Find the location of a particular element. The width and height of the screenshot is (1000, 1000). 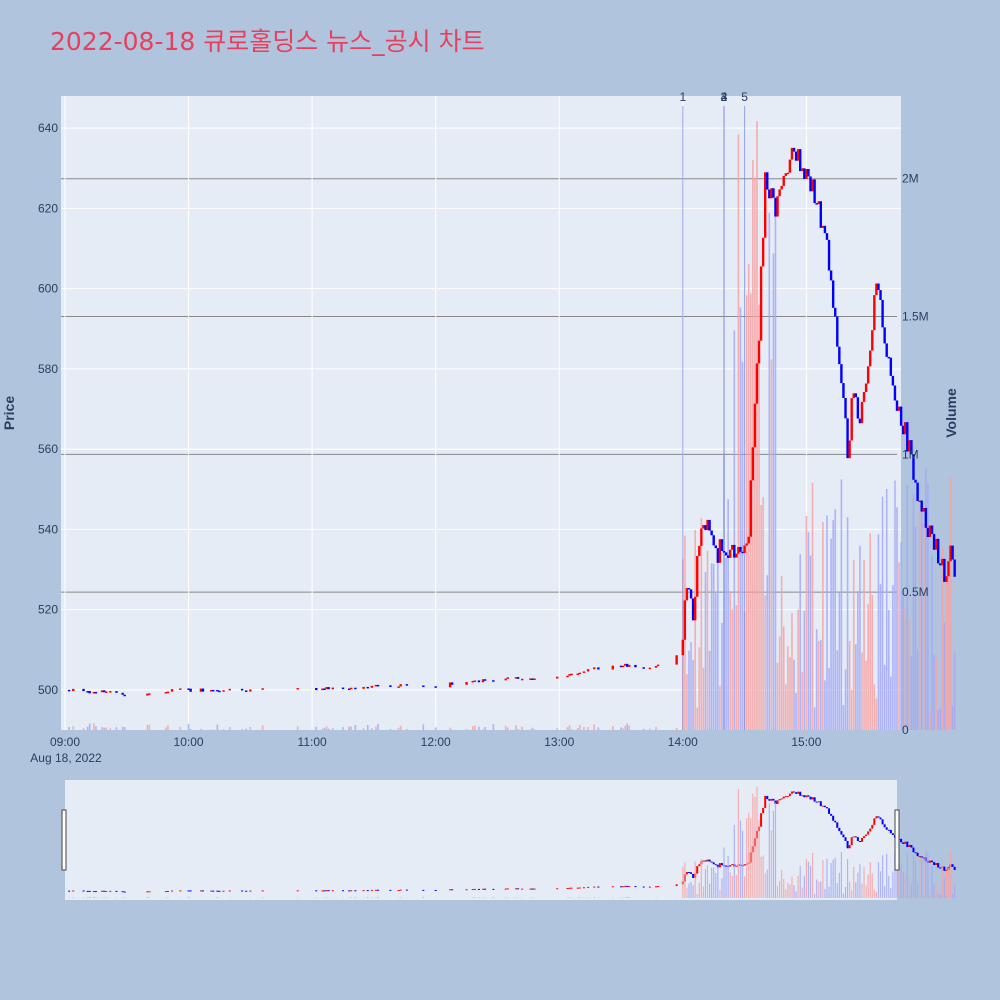

y-axis-title: Price is located at coordinates (9, 413).